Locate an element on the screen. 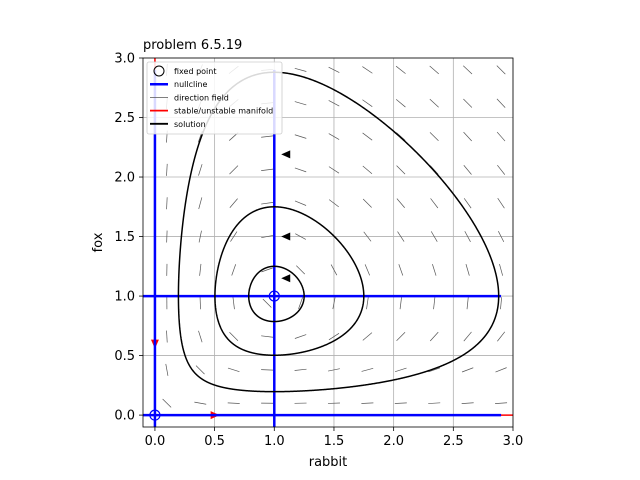 This screenshot has width=640, height=480. x-tick-label: 0.5 is located at coordinates (214, 441).